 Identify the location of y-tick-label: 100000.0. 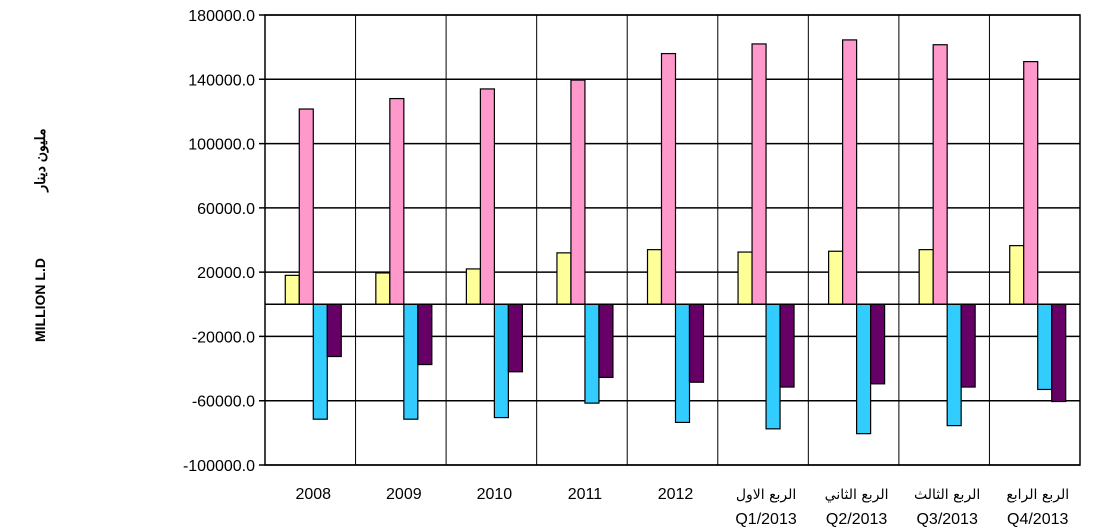
(221, 145).